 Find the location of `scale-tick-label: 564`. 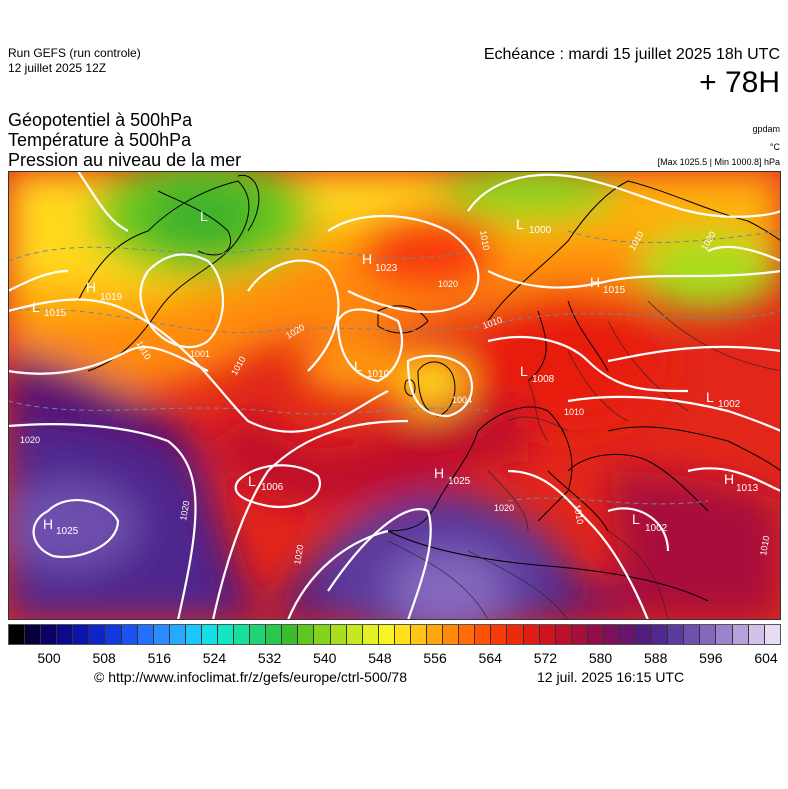

scale-tick-label: 564 is located at coordinates (490, 658).